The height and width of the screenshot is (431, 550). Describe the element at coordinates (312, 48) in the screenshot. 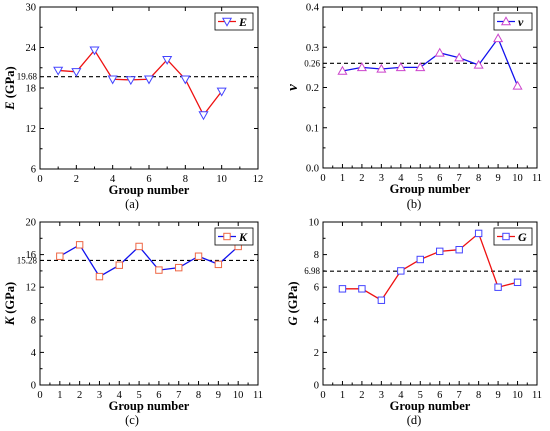

I see `y-tick-label: 0.3` at that location.